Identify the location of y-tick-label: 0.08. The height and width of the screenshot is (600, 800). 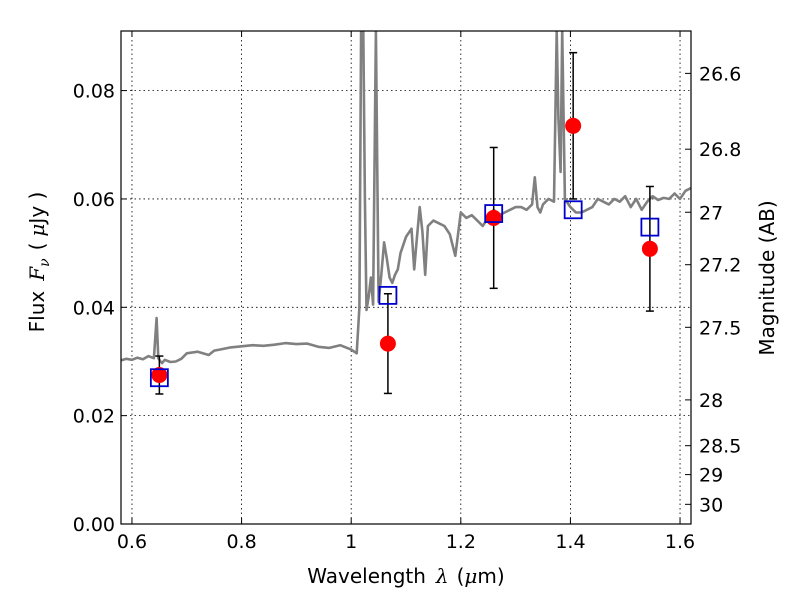
(94, 92).